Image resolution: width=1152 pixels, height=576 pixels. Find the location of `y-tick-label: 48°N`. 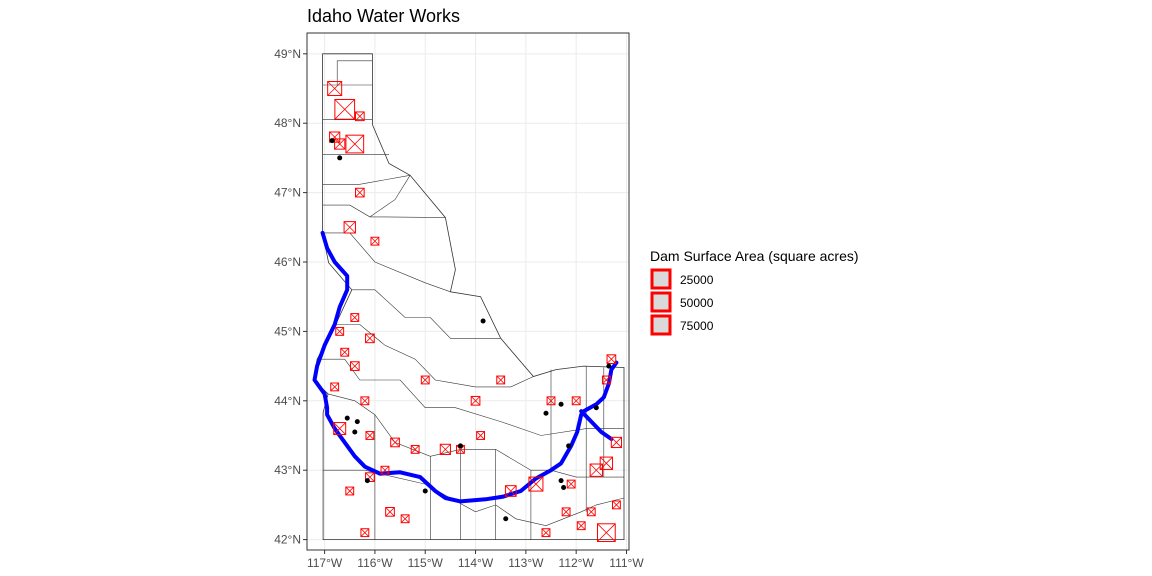

y-tick-label: 48°N is located at coordinates (287, 123).